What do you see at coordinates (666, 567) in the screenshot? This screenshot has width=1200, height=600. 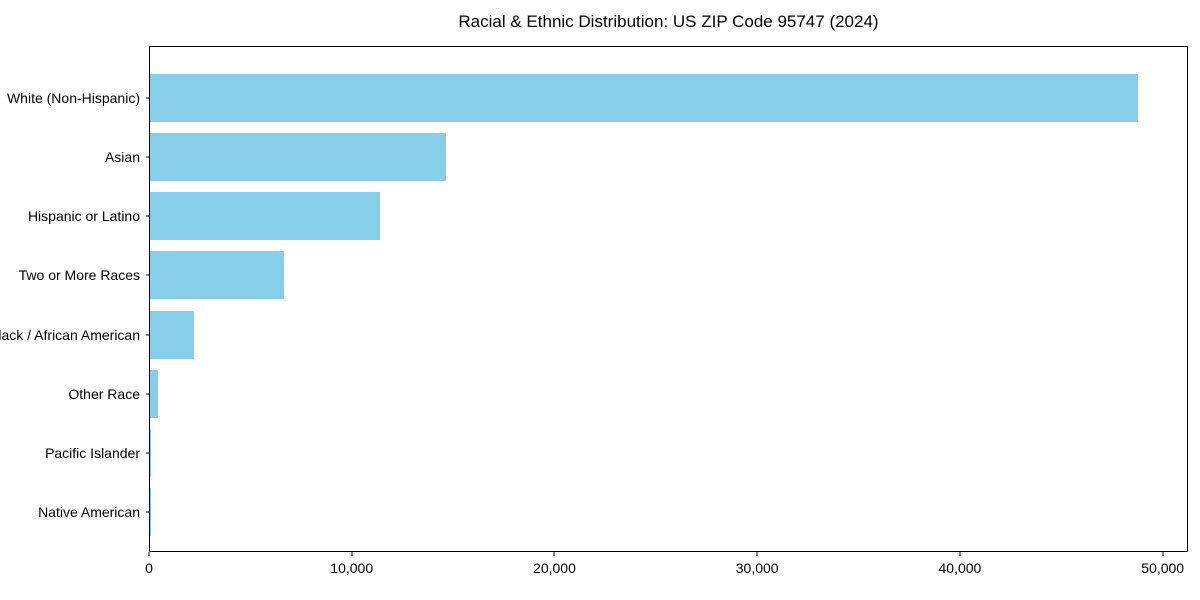 I see `x-axis: 0 10,000 20,000 30,000 40,000 50,000` at bounding box center [666, 567].